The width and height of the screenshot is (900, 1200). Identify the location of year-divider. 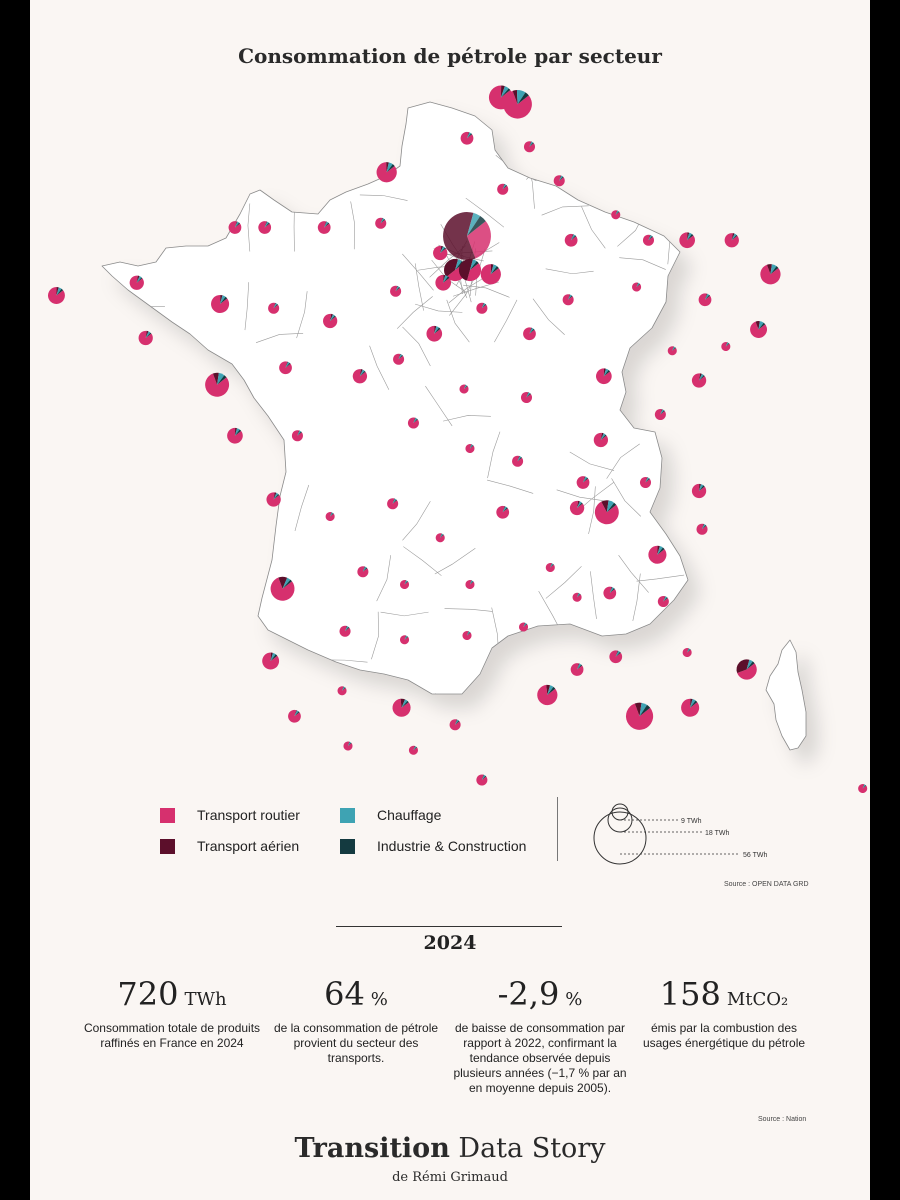
(449, 926).